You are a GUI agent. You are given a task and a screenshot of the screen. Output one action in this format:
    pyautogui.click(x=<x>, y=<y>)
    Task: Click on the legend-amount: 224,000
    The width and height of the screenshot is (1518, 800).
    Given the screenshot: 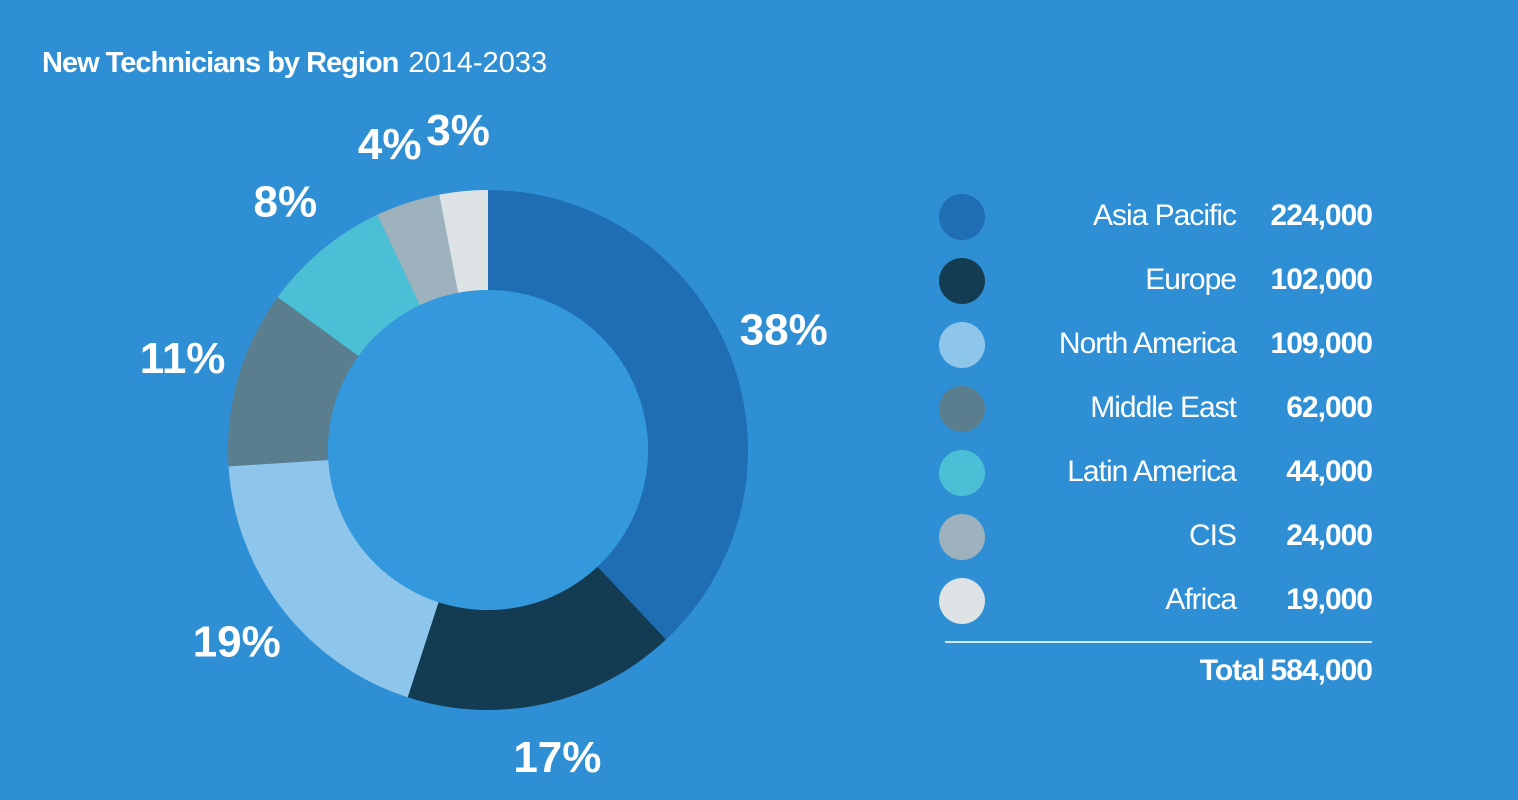 What is the action you would take?
    pyautogui.click(x=1322, y=215)
    